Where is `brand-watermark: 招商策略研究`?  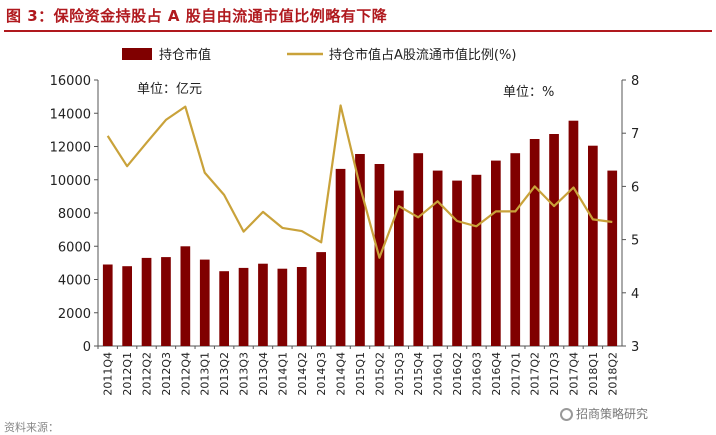 brand-watermark: 招商策略研究 is located at coordinates (604, 413).